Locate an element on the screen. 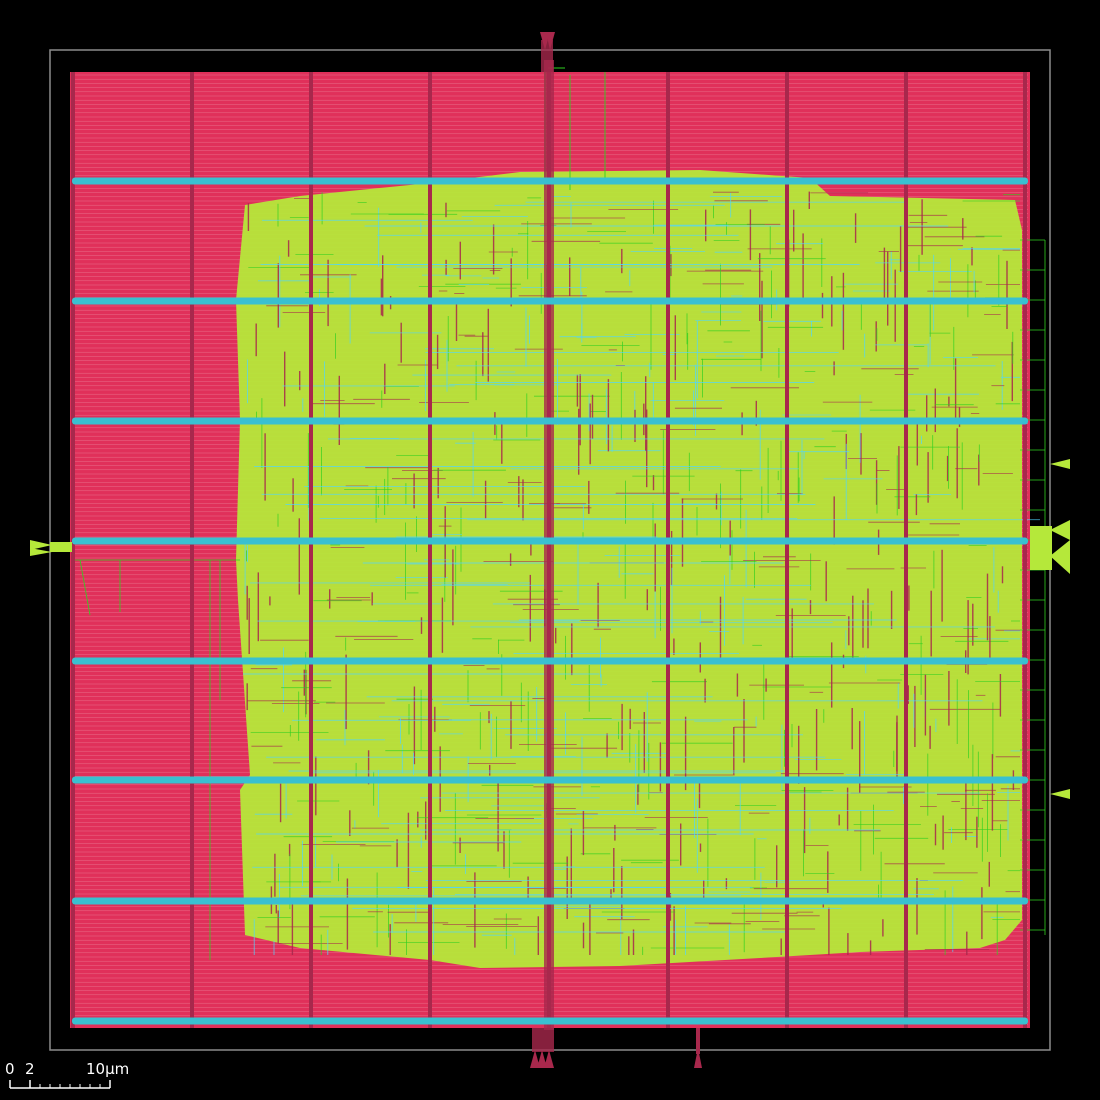 This screenshot has width=1100, height=1100. escape-route is located at coordinates (85, 587).